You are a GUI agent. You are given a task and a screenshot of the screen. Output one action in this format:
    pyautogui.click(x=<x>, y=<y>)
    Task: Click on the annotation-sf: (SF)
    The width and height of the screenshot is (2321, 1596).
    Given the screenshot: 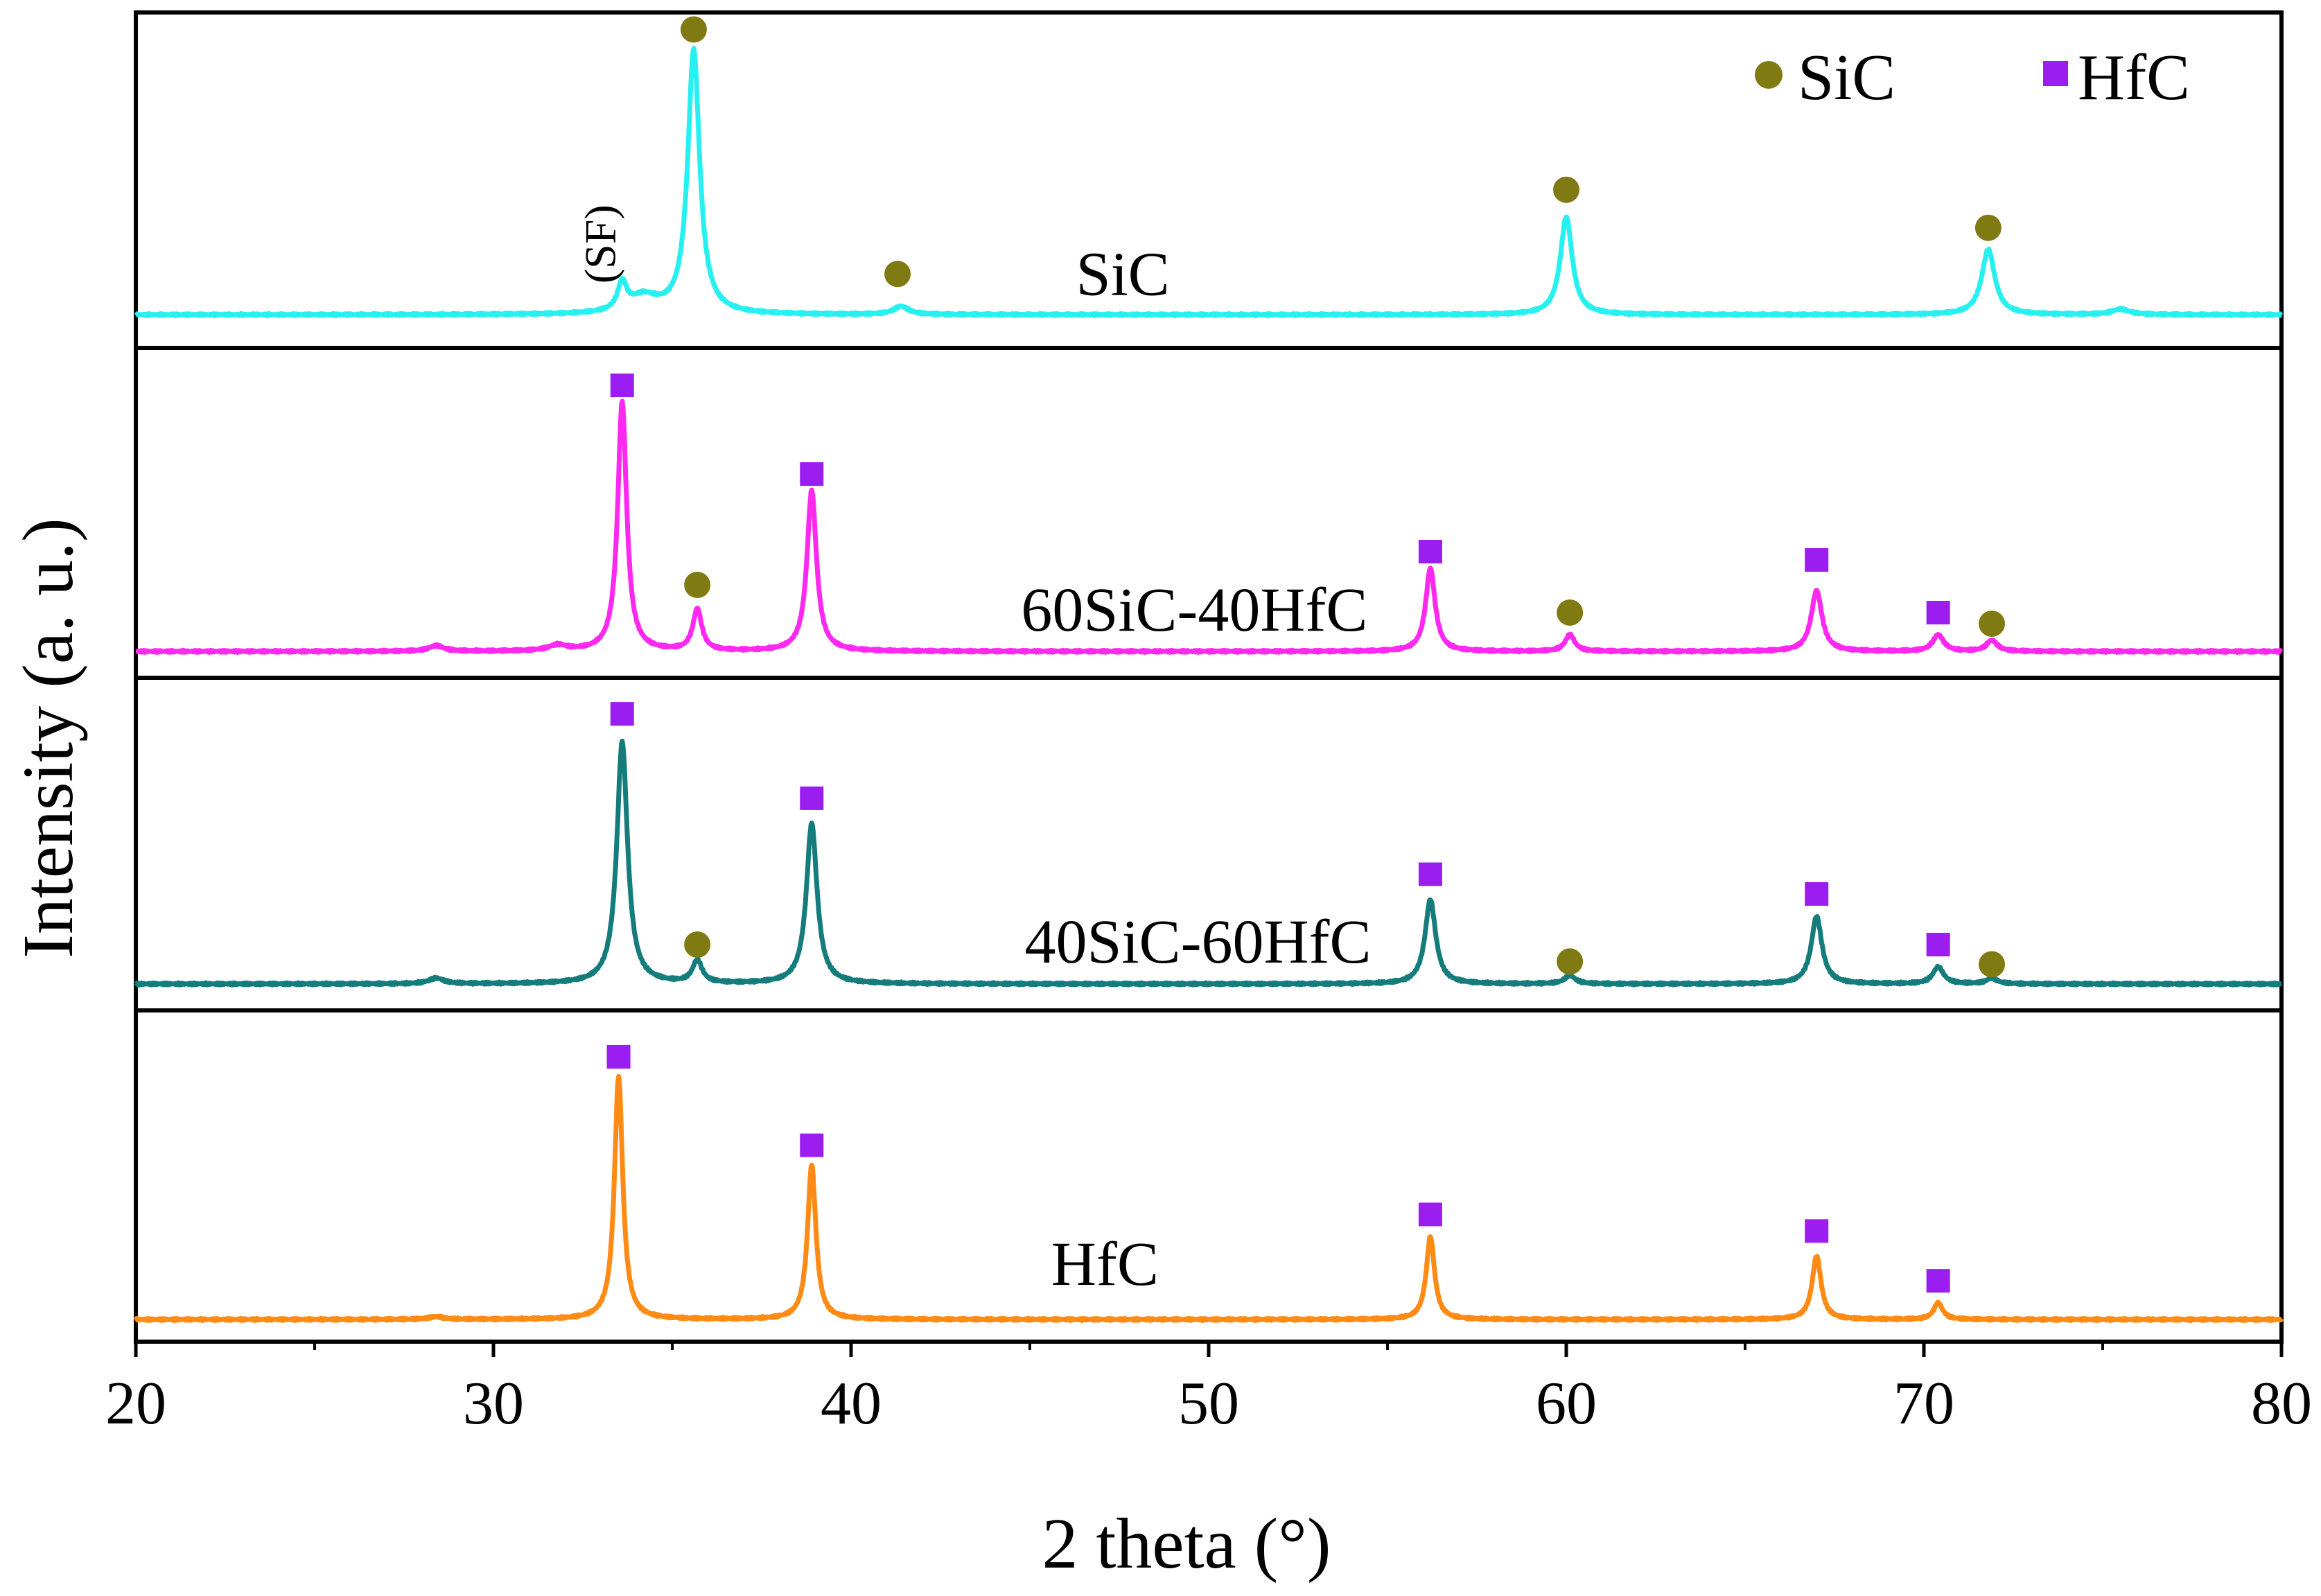 What is the action you would take?
    pyautogui.click(x=599, y=243)
    